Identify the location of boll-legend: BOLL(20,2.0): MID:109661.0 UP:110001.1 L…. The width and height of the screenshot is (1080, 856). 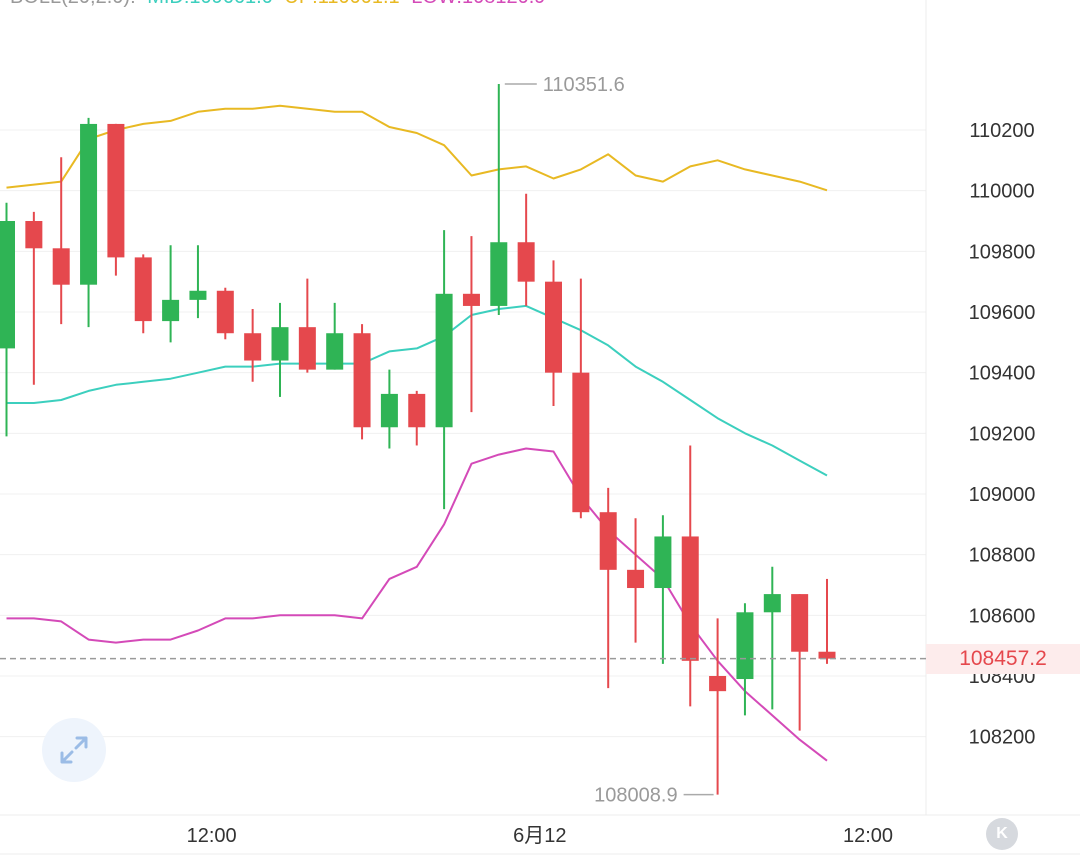
(280, 4).